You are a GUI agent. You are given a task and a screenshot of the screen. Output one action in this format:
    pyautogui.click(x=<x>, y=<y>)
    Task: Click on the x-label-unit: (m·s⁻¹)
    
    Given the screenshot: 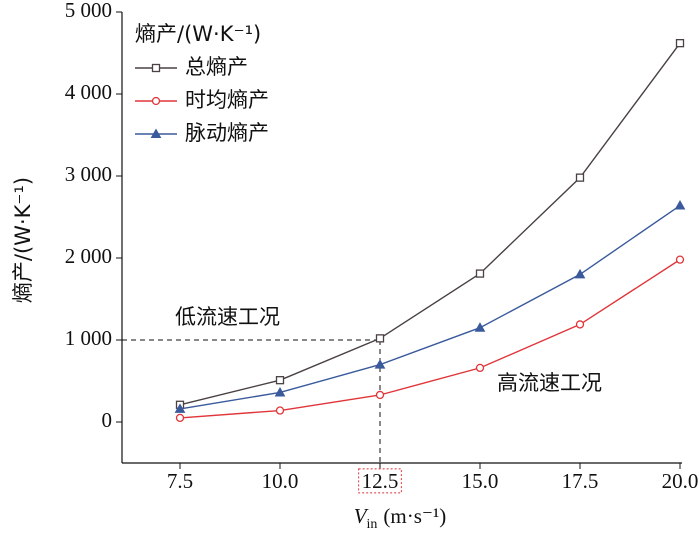 What is the action you would take?
    pyautogui.click(x=414, y=516)
    